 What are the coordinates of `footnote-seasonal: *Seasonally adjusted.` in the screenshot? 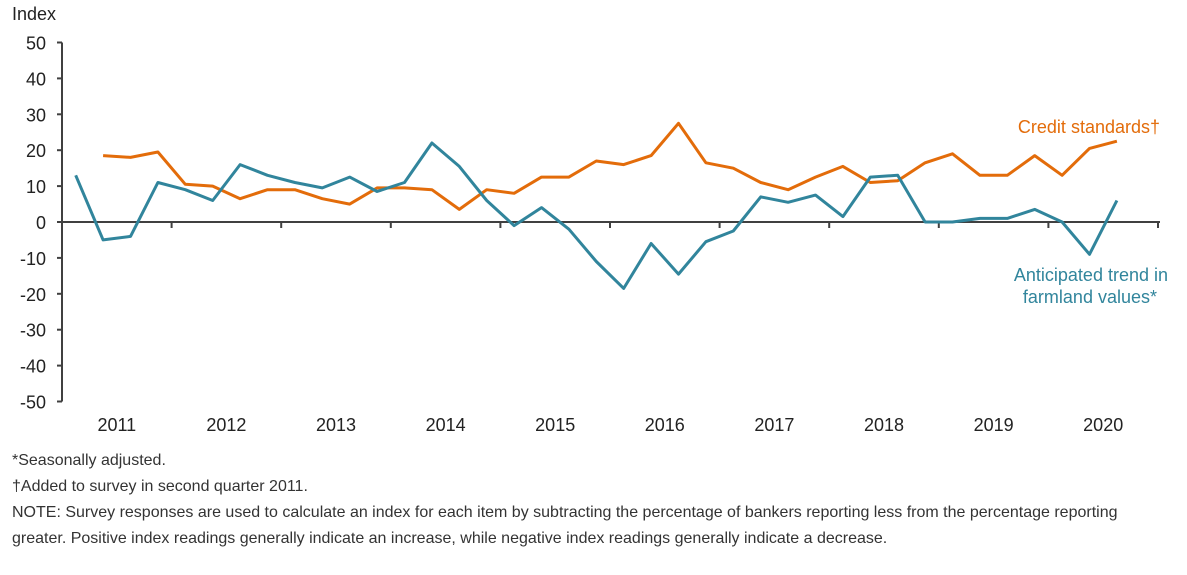 It's located at (89, 460).